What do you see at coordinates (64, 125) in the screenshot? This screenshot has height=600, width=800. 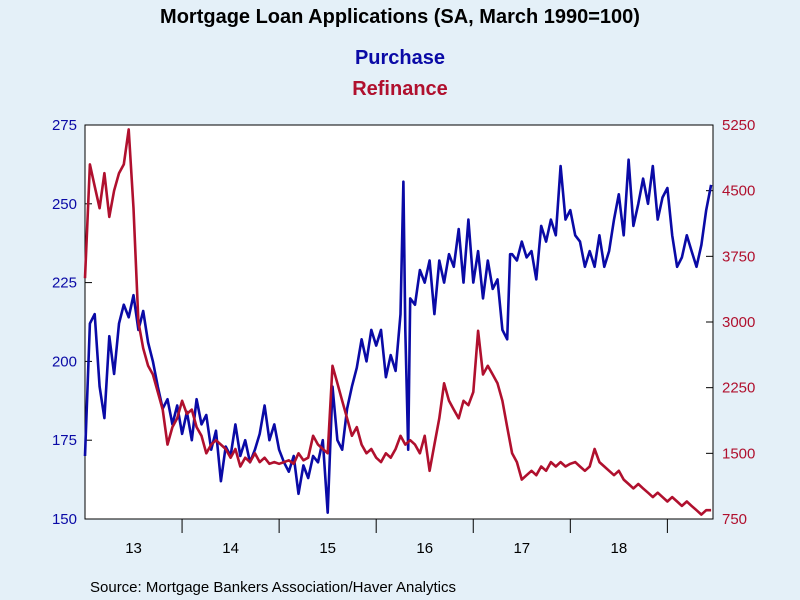 I see `left-tick-label: 275` at bounding box center [64, 125].